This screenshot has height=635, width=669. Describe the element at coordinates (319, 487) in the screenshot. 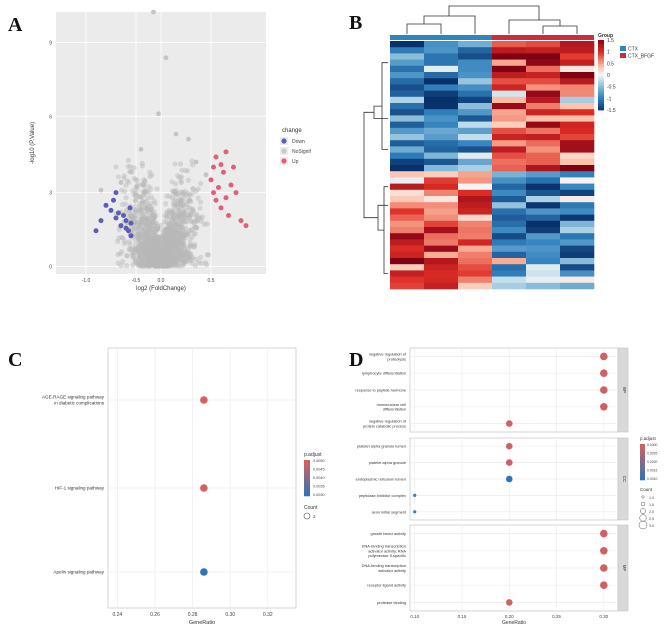

I see `padj-tick-label: 0.0035` at that location.